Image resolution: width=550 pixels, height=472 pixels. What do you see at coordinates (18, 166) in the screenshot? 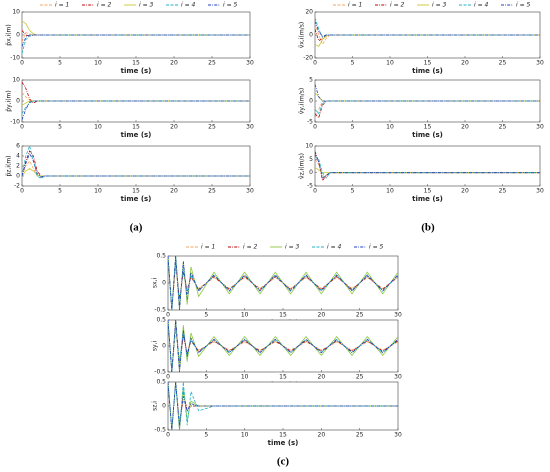
I see `y-tick-label: 2` at bounding box center [18, 166].